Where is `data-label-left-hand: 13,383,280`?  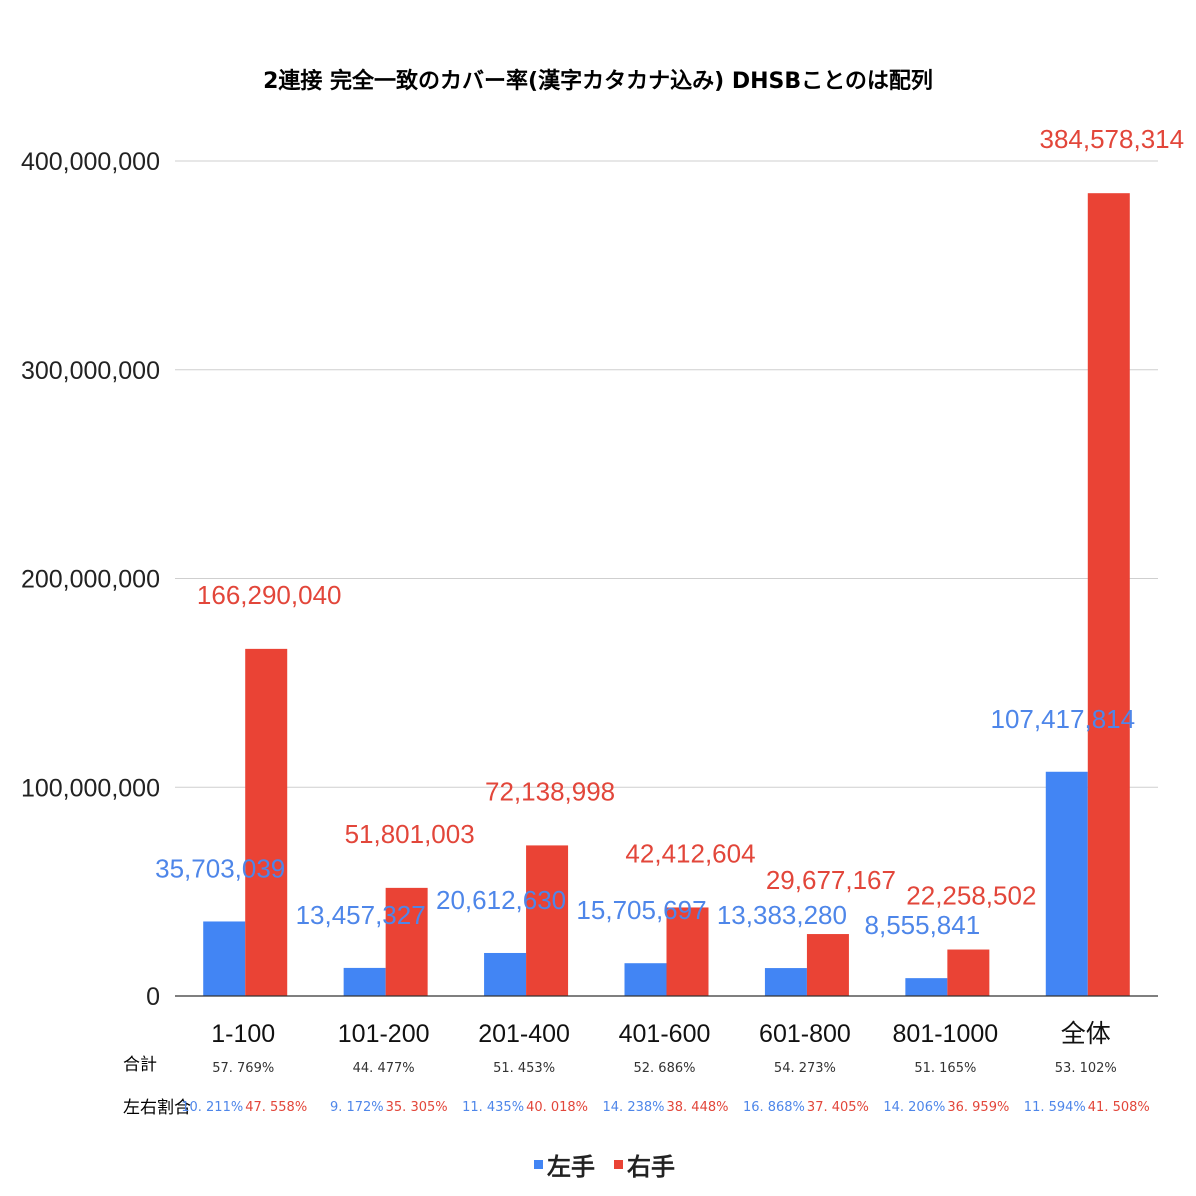 data-label-left-hand: 13,383,280 is located at coordinates (782, 915).